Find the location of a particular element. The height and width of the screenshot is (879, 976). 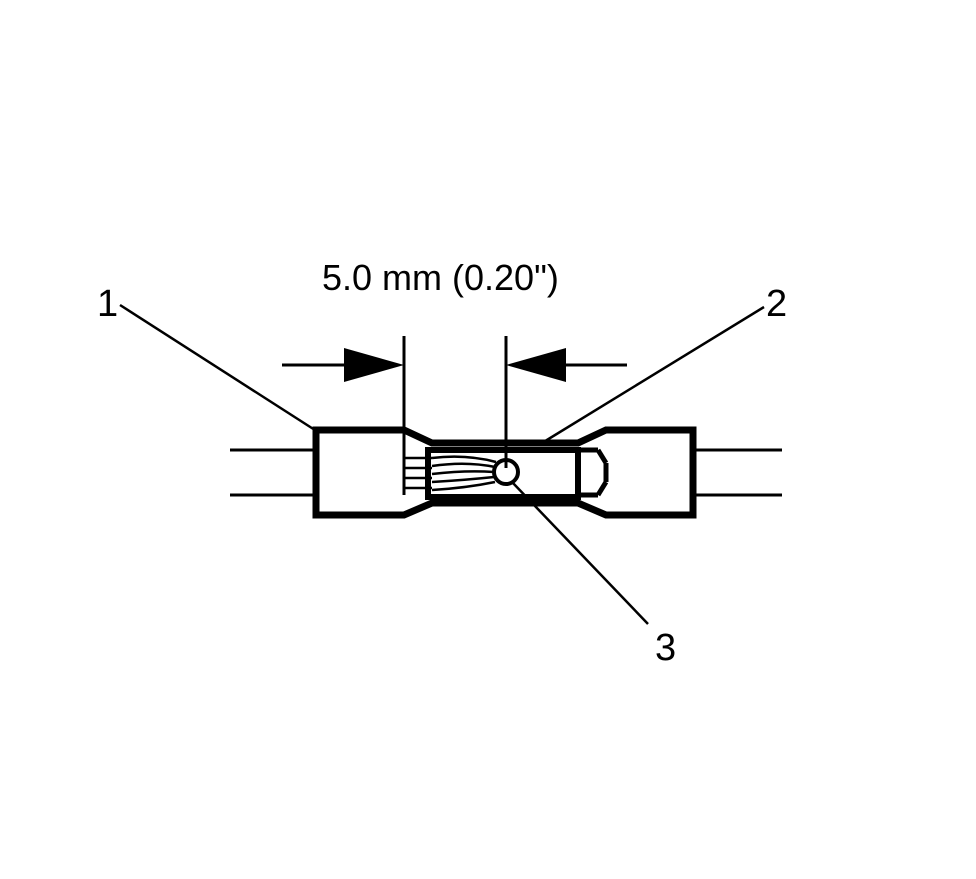

right-wire-insert is located at coordinates (593, 472).